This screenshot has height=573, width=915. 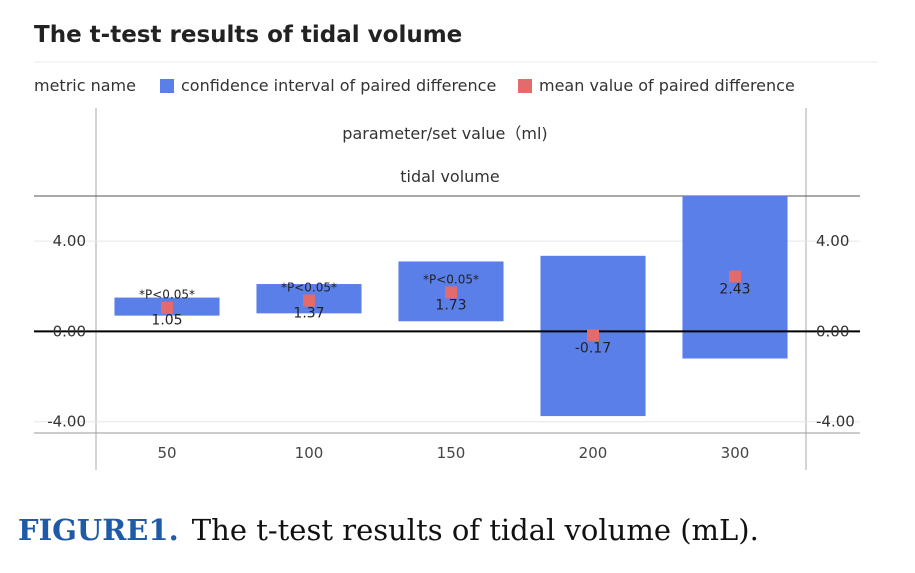 I want to click on x-tick-labels: 50 100 150 200 300, so click(x=453, y=453).